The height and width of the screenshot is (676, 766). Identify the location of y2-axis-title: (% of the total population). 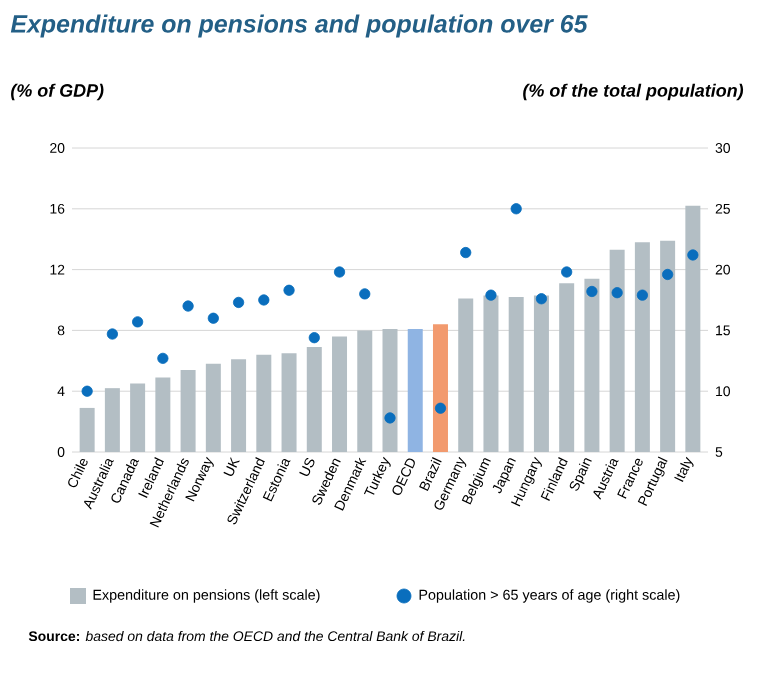
(633, 92).